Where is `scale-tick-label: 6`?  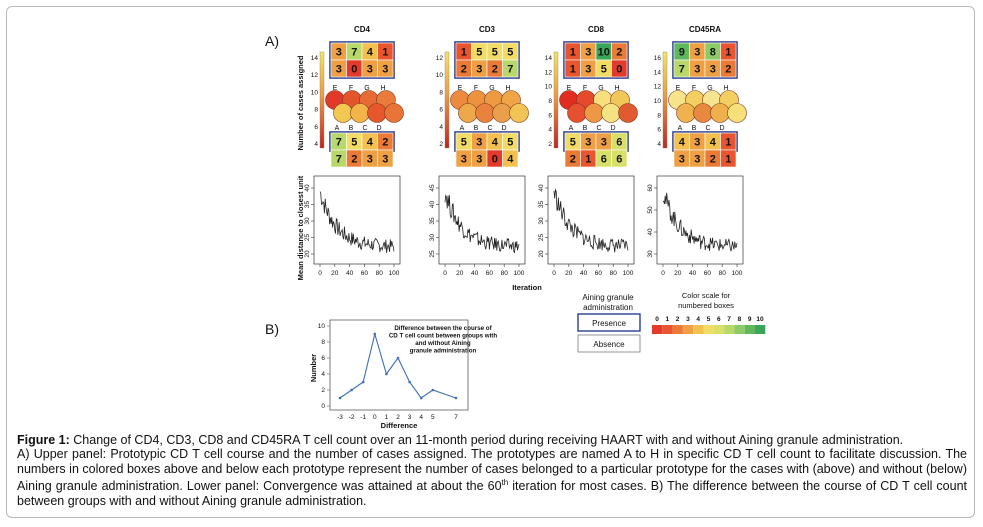
scale-tick-label: 6 is located at coordinates (659, 130).